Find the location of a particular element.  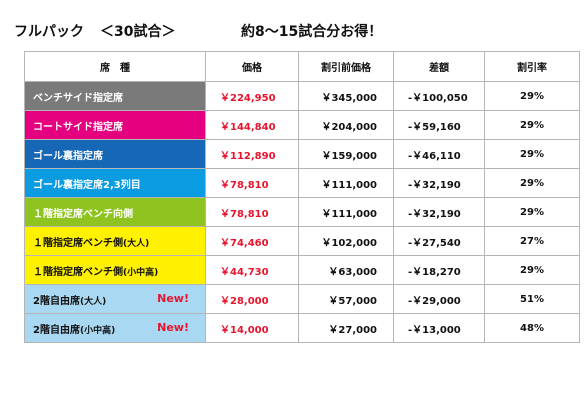

table-row: １階指定席ベンチ向側 ￥78,810 ￥111,000 -￥32,190 29% is located at coordinates (302, 212).